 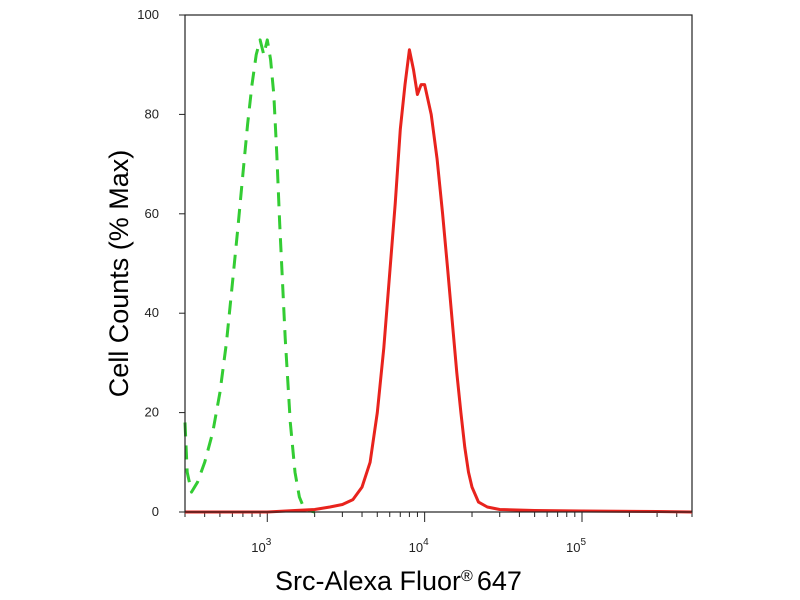 I want to click on x-tick-label: 10⁵, so click(x=576, y=546).